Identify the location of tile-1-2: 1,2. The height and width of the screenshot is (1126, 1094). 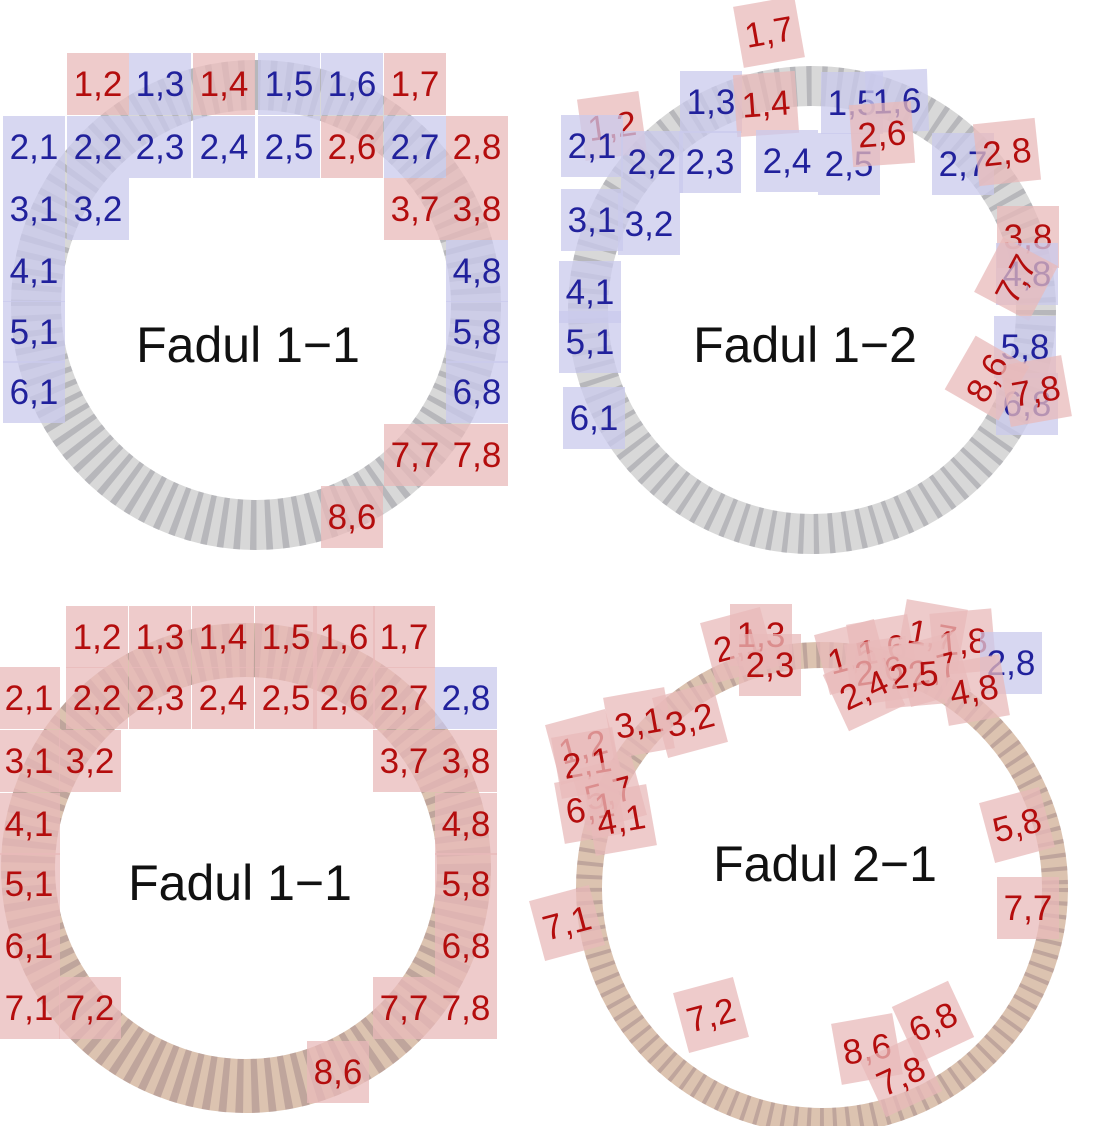
(98, 84).